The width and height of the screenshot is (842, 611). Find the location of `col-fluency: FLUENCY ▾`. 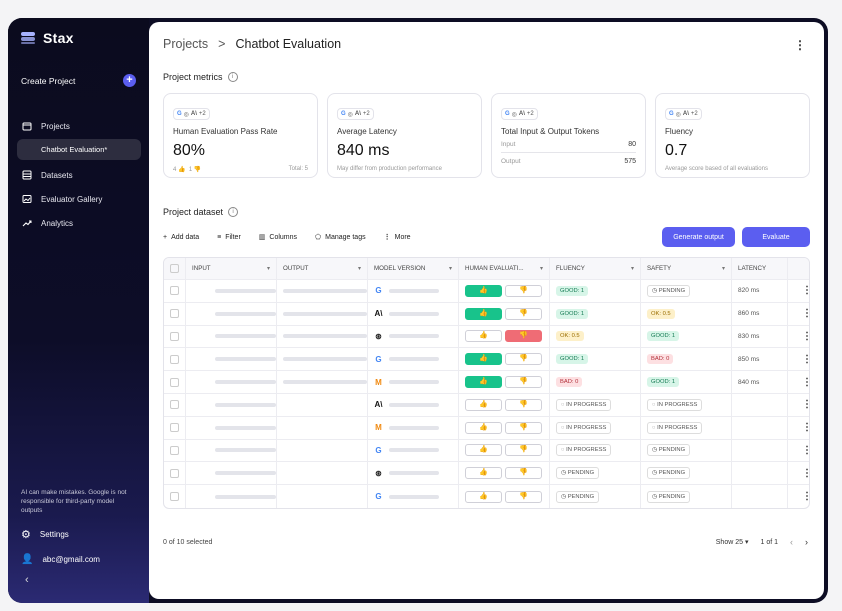

col-fluency: FLUENCY ▾ is located at coordinates (595, 268).